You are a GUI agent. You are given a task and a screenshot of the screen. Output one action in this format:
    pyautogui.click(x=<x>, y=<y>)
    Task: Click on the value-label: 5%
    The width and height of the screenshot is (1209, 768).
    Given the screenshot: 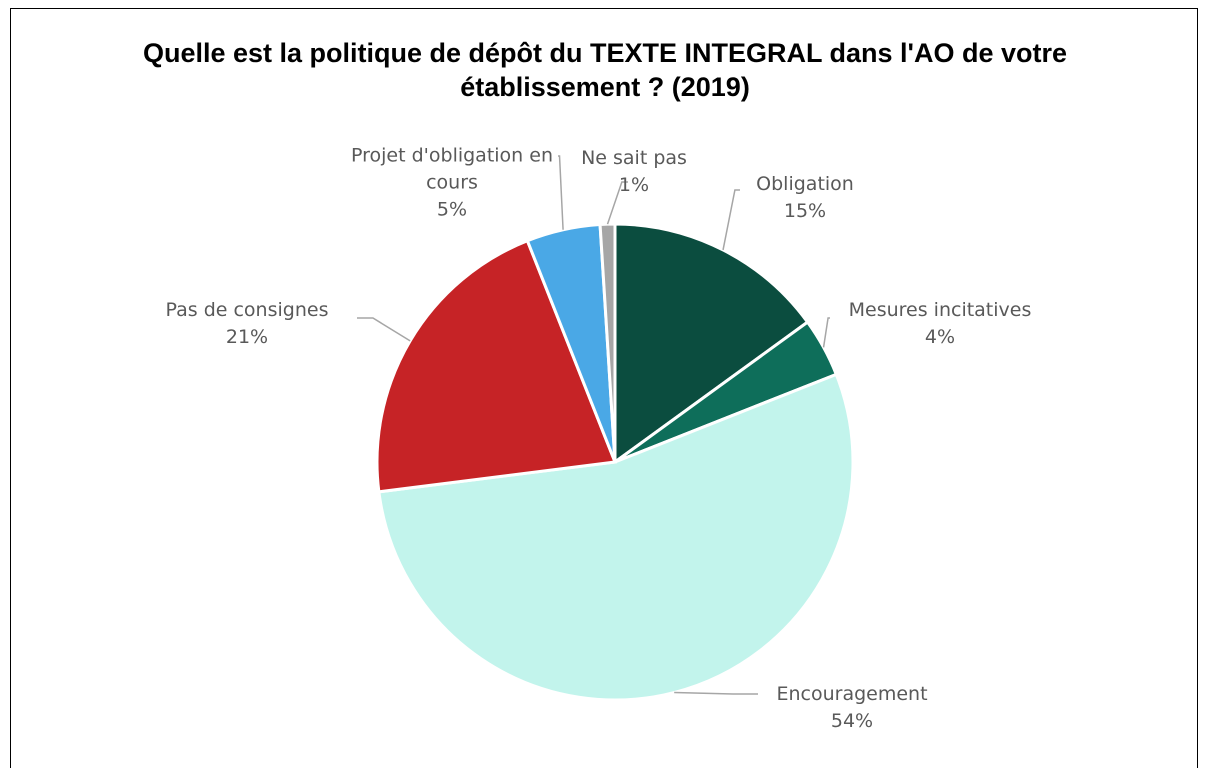 What is the action you would take?
    pyautogui.click(x=452, y=209)
    